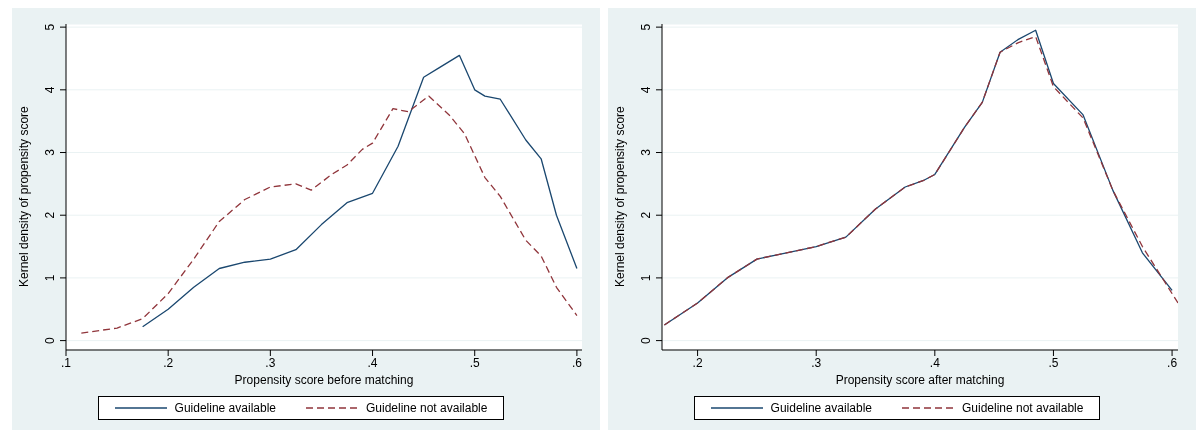  What do you see at coordinates (66, 362) in the screenshot?
I see `x-tick-label: .1` at bounding box center [66, 362].